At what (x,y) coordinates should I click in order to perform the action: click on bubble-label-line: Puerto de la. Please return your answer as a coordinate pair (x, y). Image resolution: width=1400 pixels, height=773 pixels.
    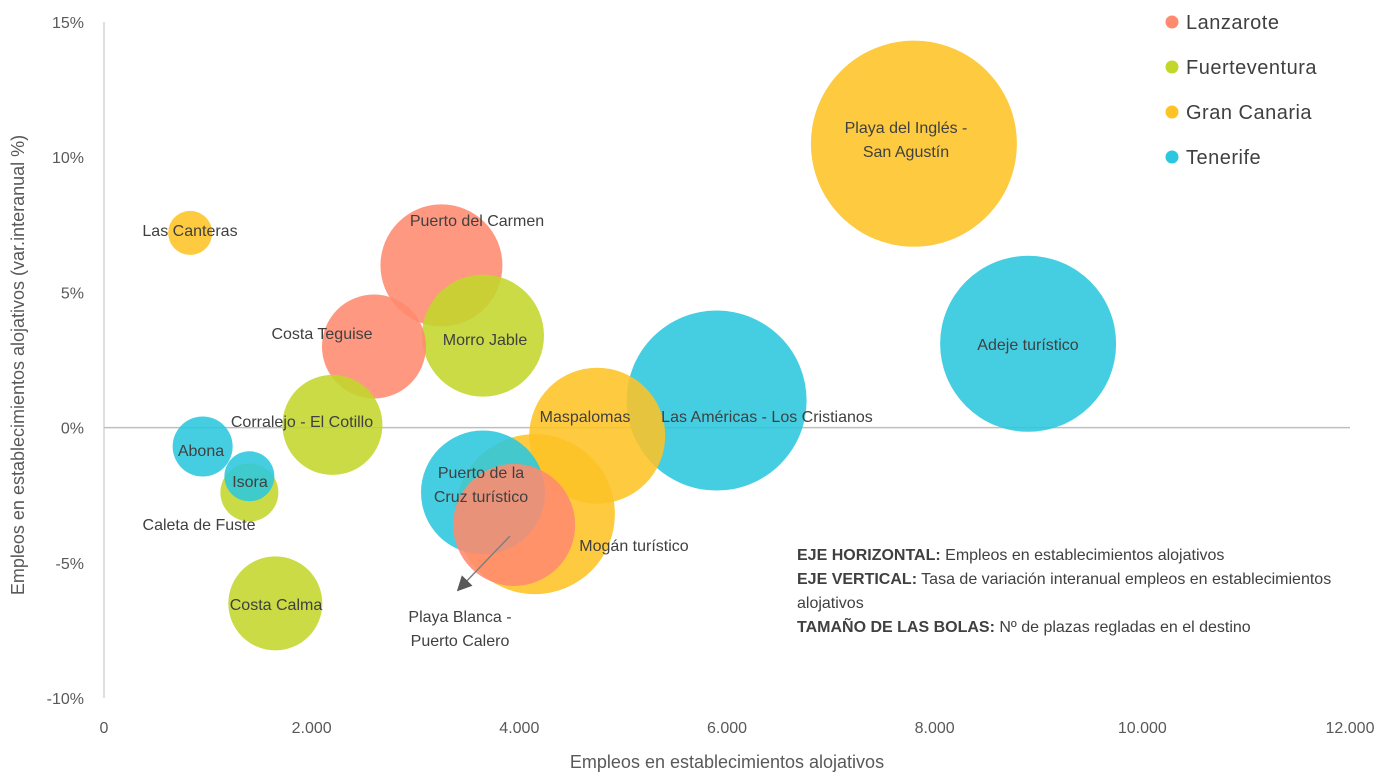
    Looking at the image, I should click on (481, 473).